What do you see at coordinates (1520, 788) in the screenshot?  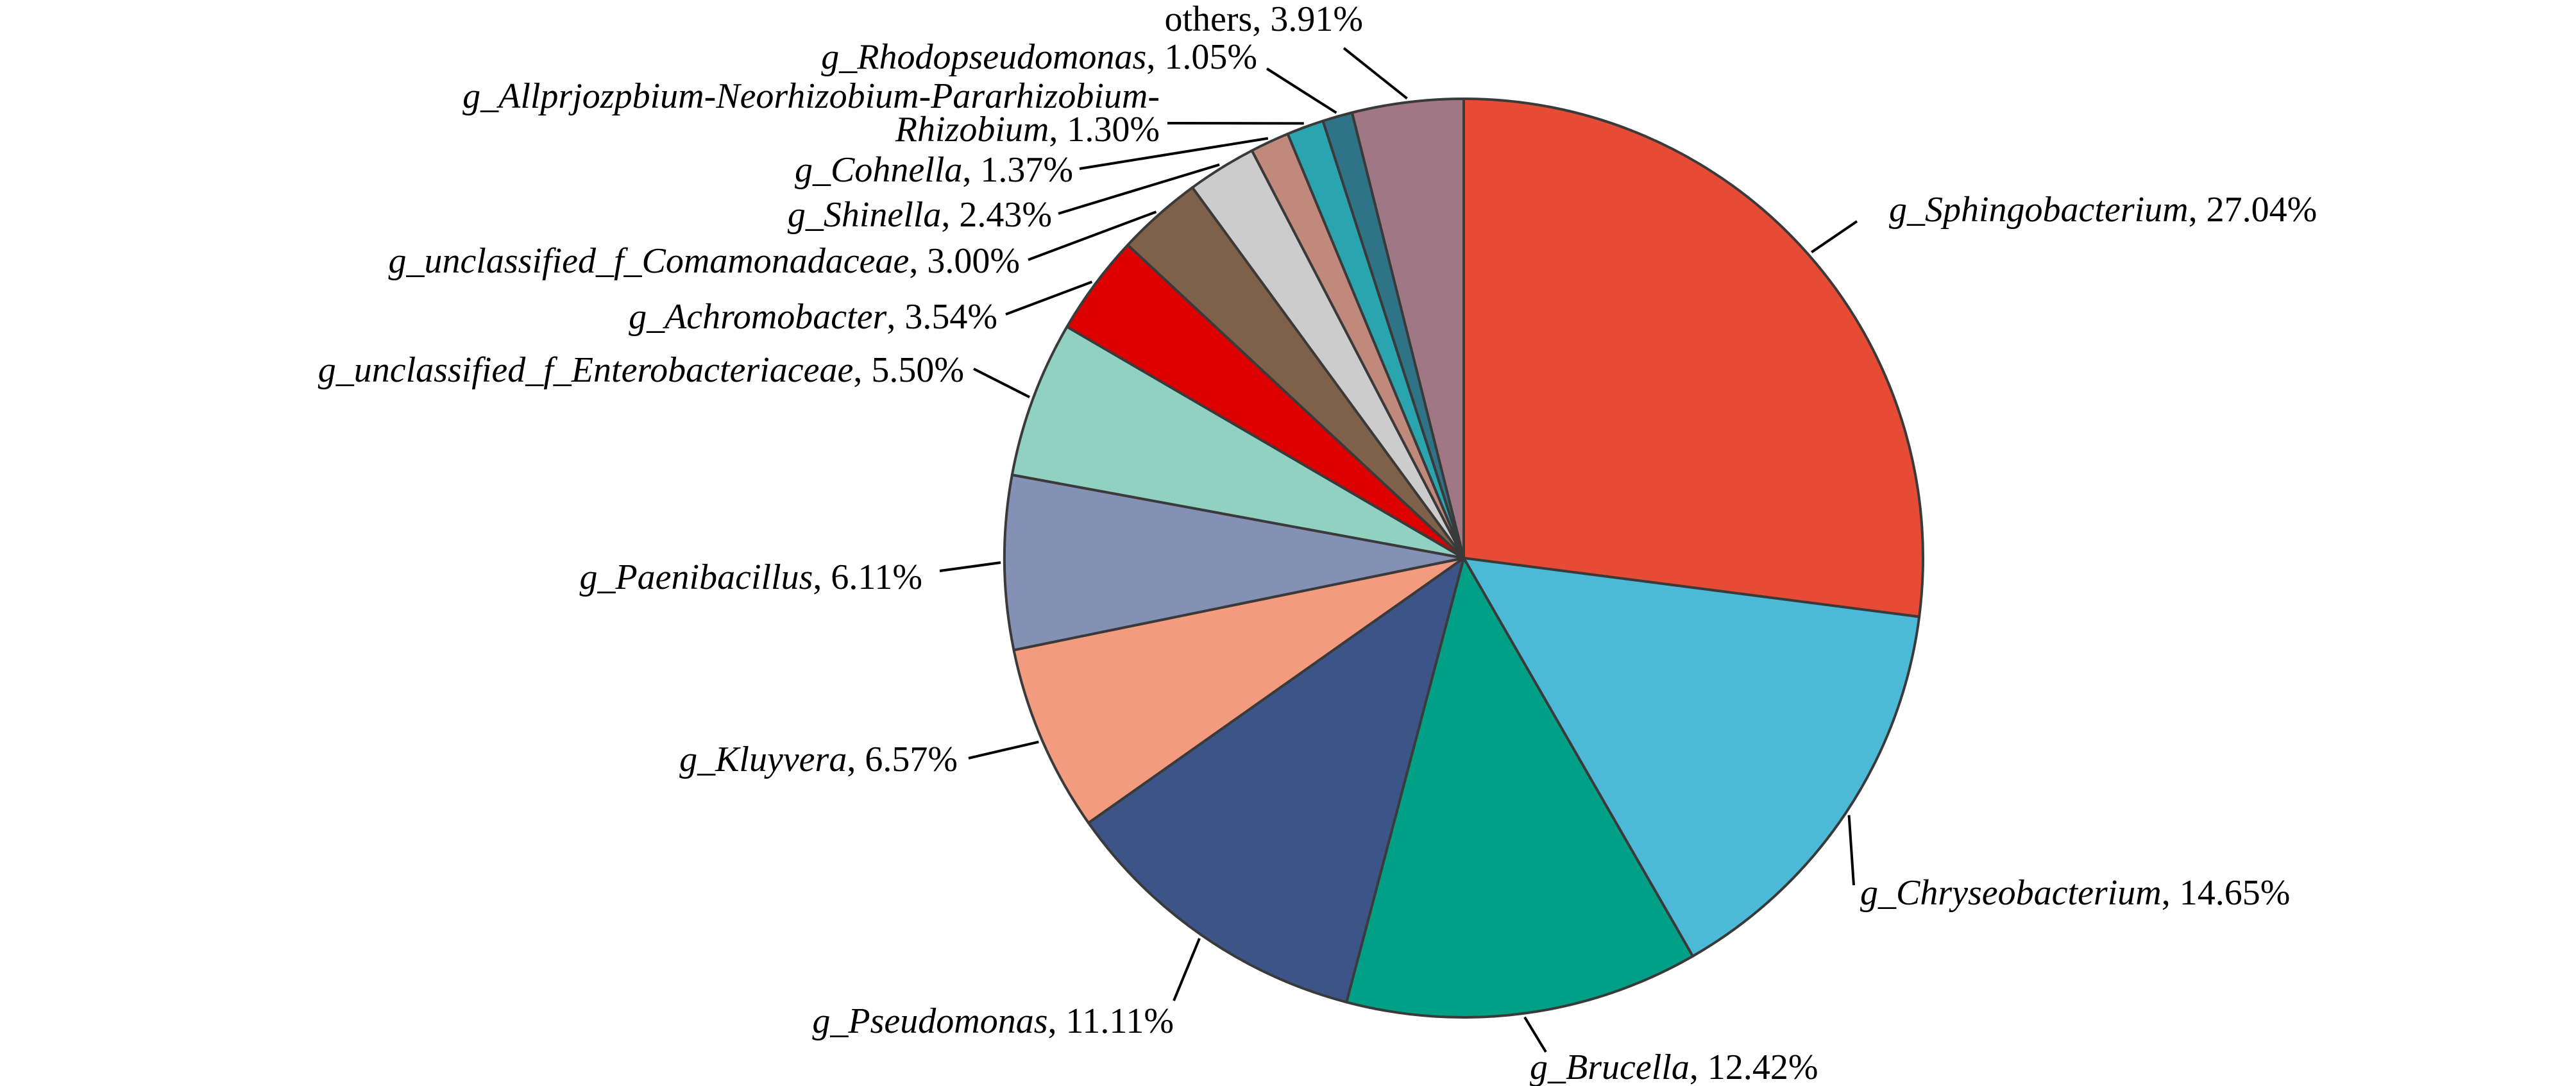 I see `pie-slice-g-brucella` at bounding box center [1520, 788].